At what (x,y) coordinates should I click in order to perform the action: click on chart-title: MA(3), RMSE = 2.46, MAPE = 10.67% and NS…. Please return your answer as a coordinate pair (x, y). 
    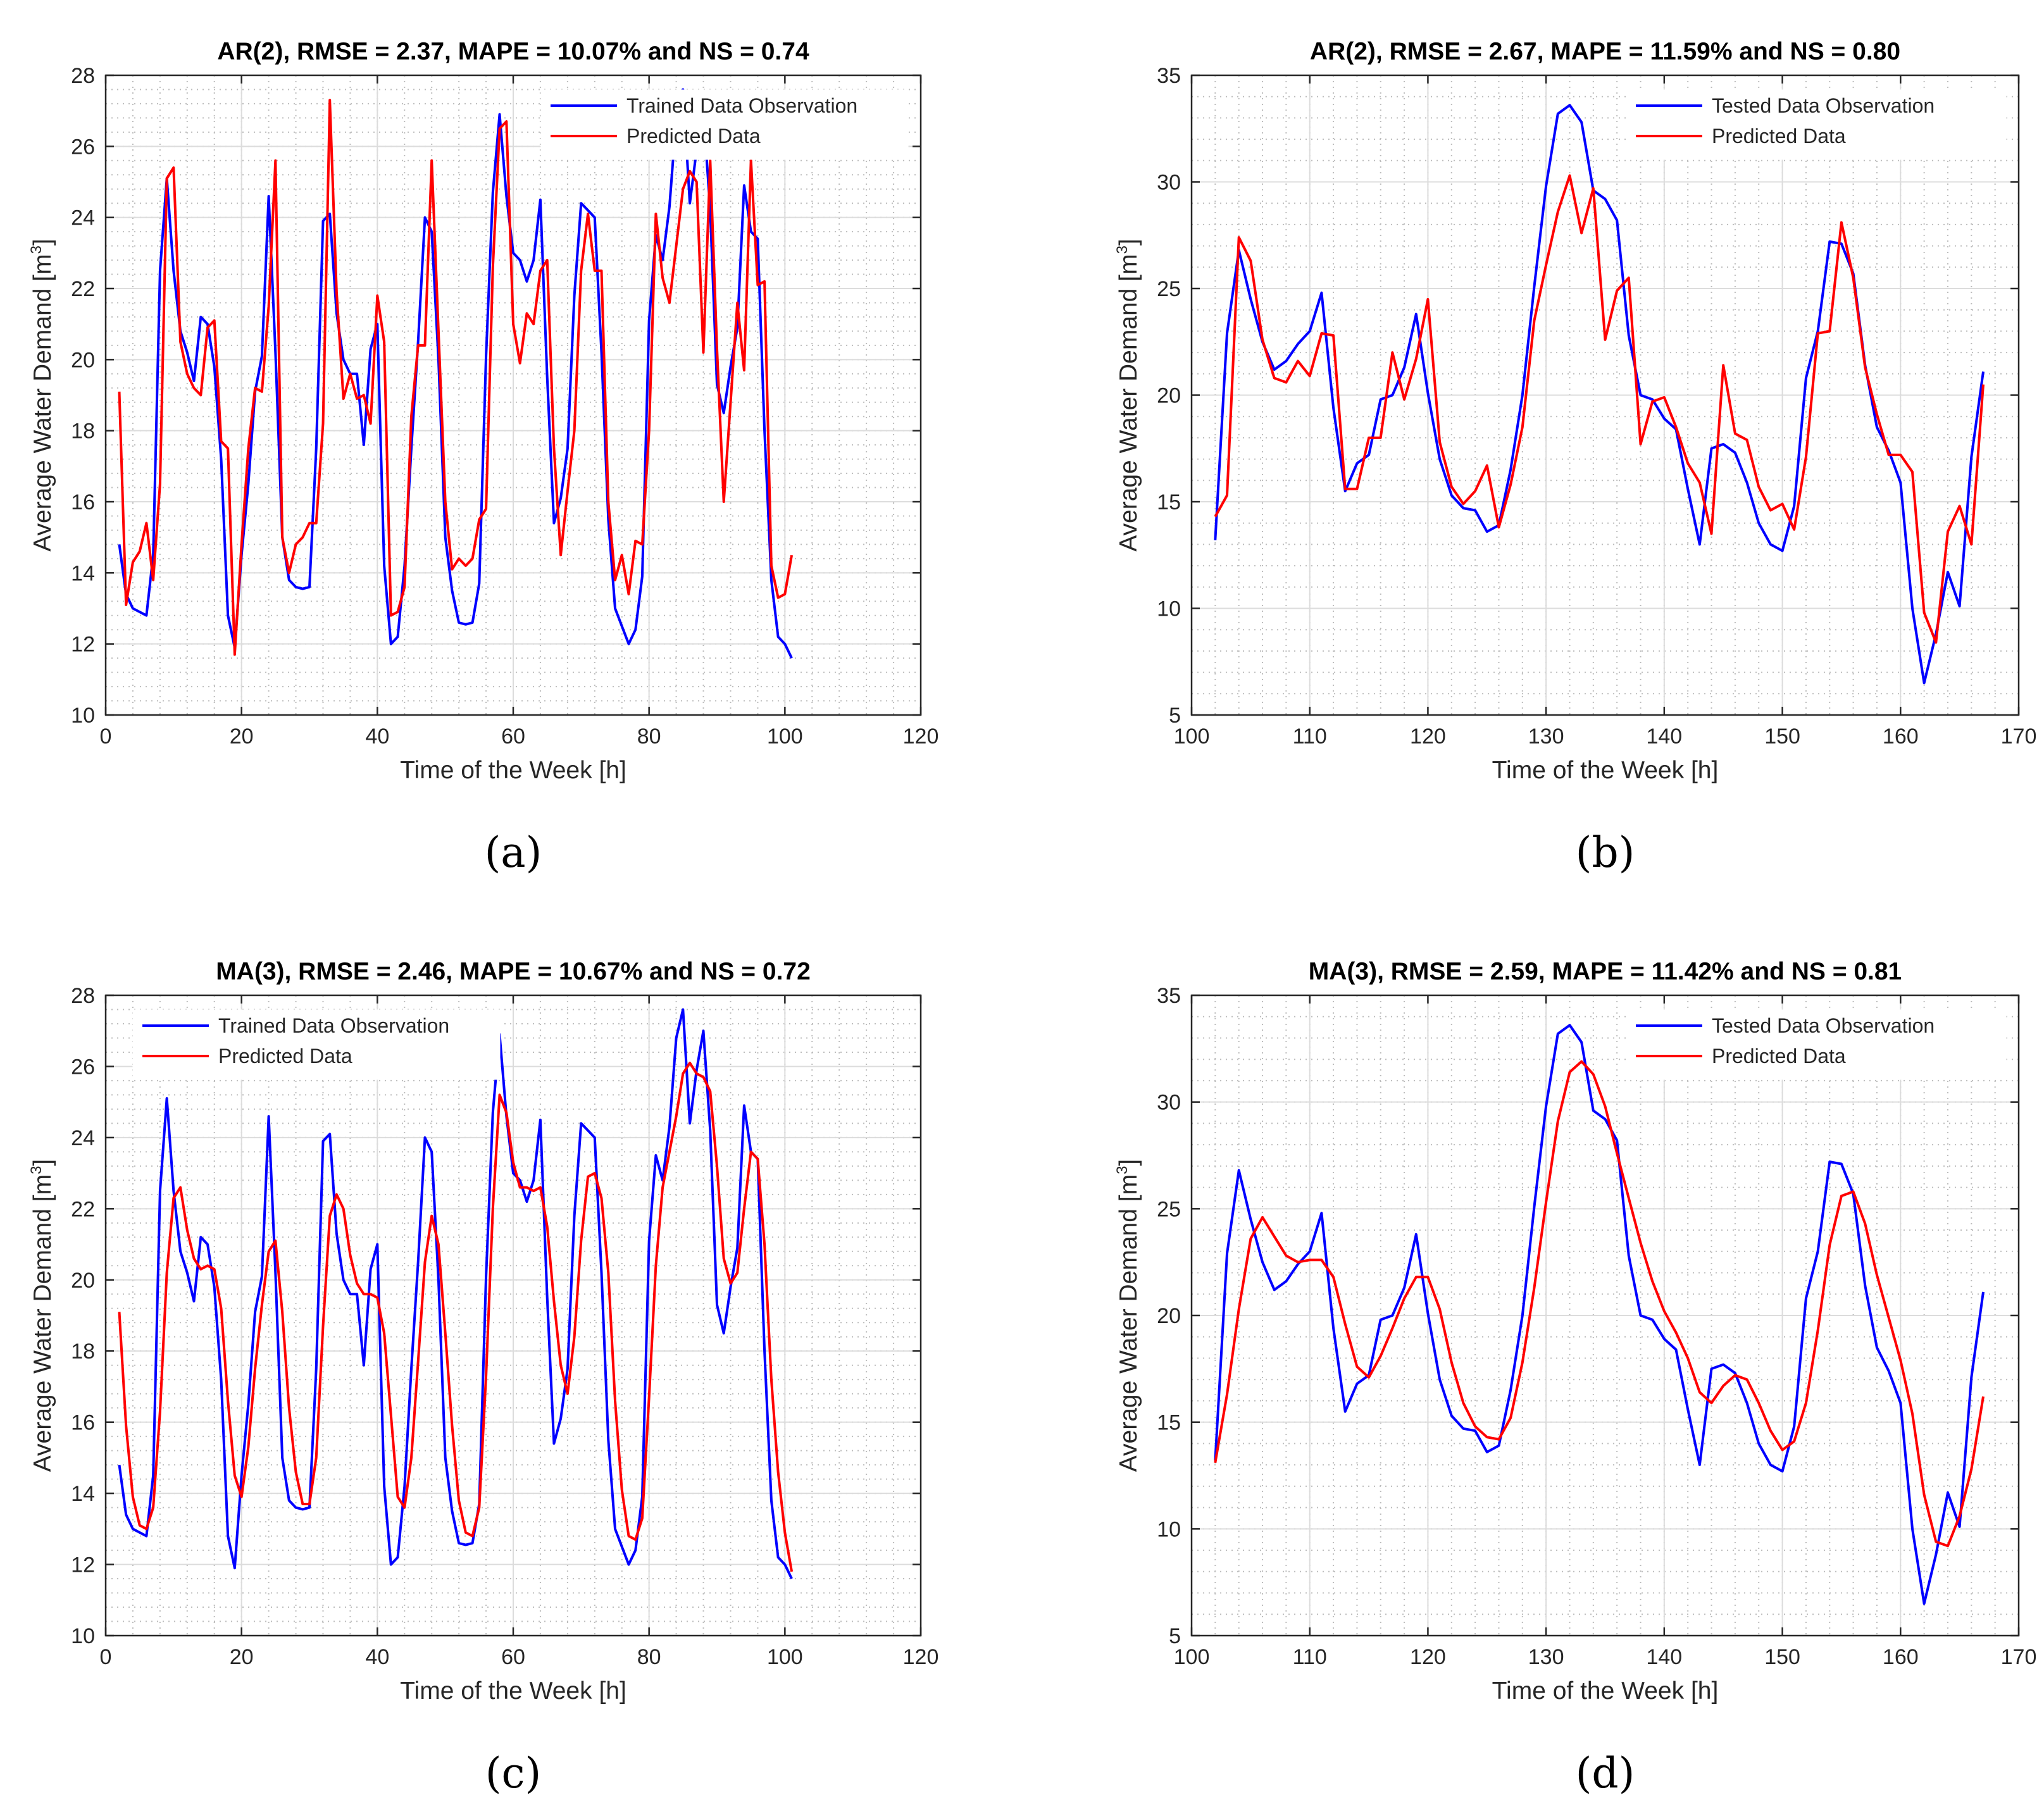
    Looking at the image, I should click on (513, 972).